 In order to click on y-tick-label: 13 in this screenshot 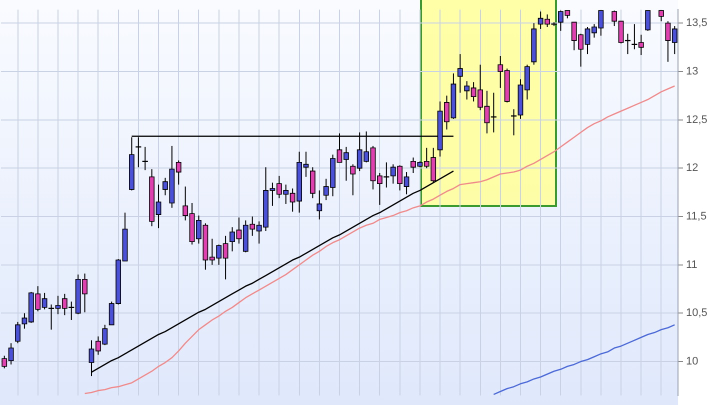, I will do `click(692, 72)`.